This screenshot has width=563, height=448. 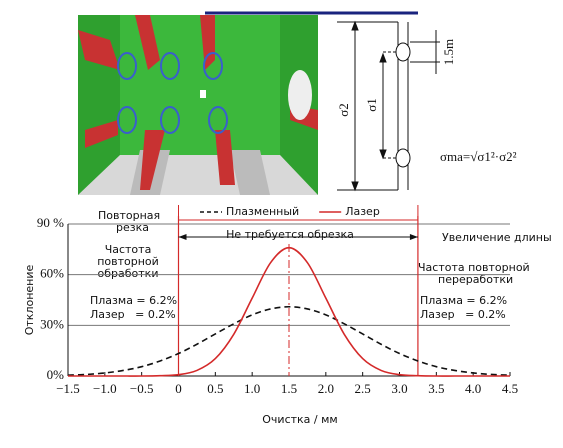 What do you see at coordinates (478, 156) in the screenshot?
I see `formula: σma=√σ1²·σ2²` at bounding box center [478, 156].